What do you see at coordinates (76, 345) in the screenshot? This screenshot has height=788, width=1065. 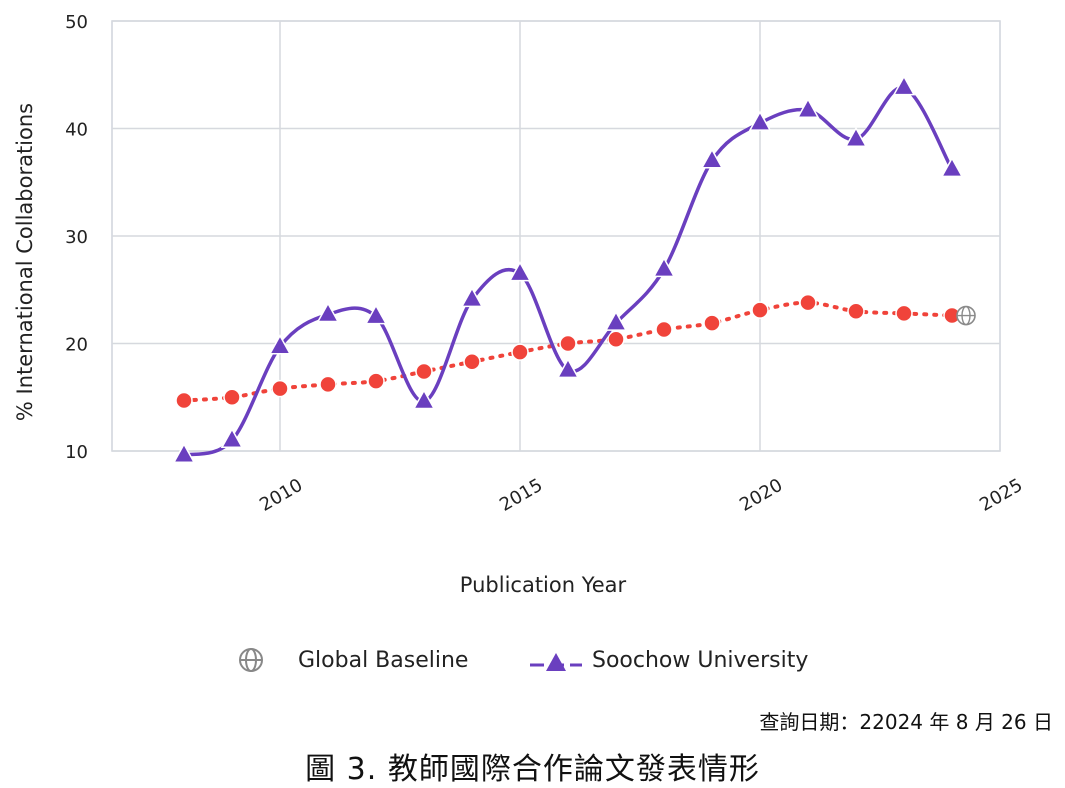 I see `y-tick-label: 20` at bounding box center [76, 345].